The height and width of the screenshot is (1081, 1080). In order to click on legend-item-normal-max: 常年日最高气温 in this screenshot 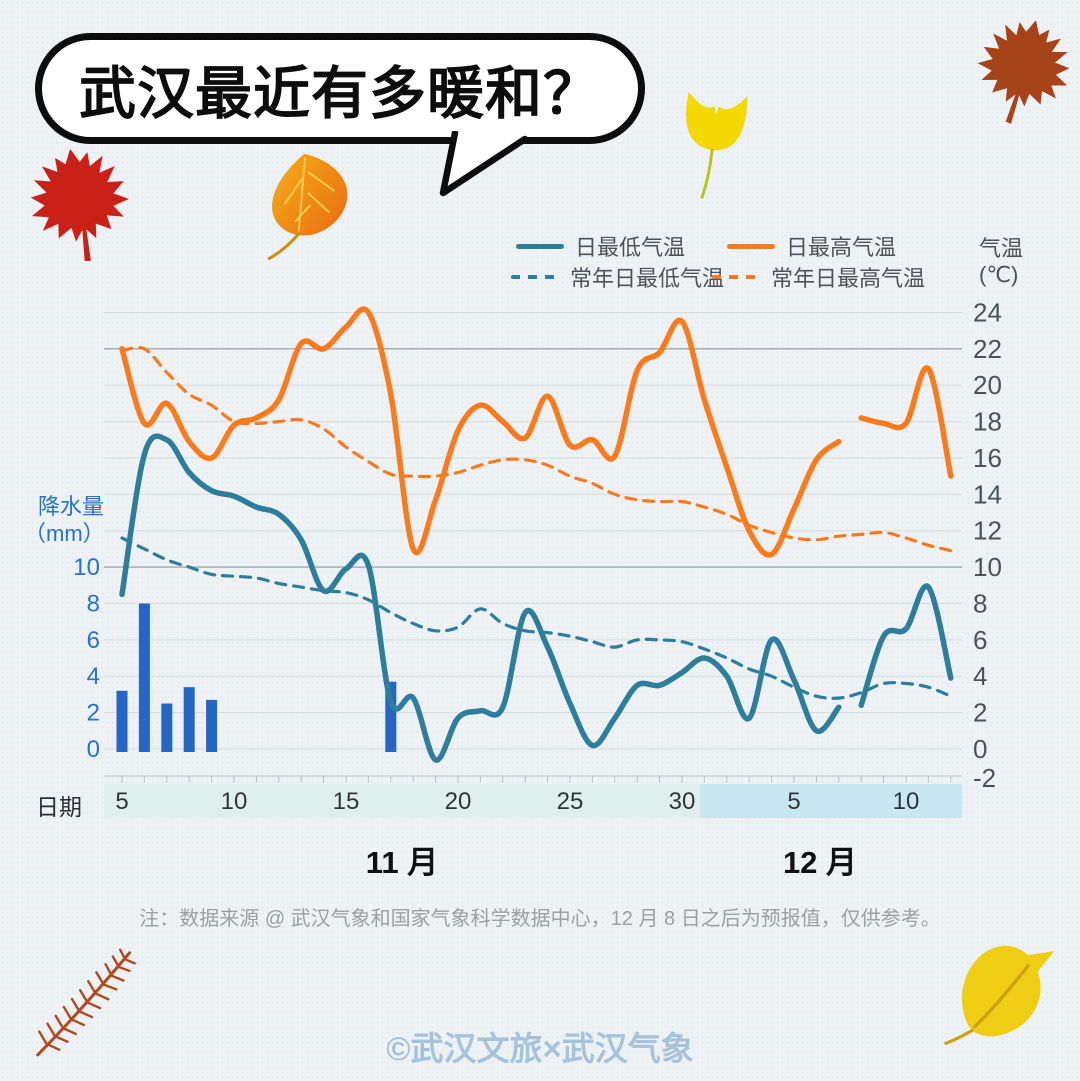, I will do `click(818, 277)`.